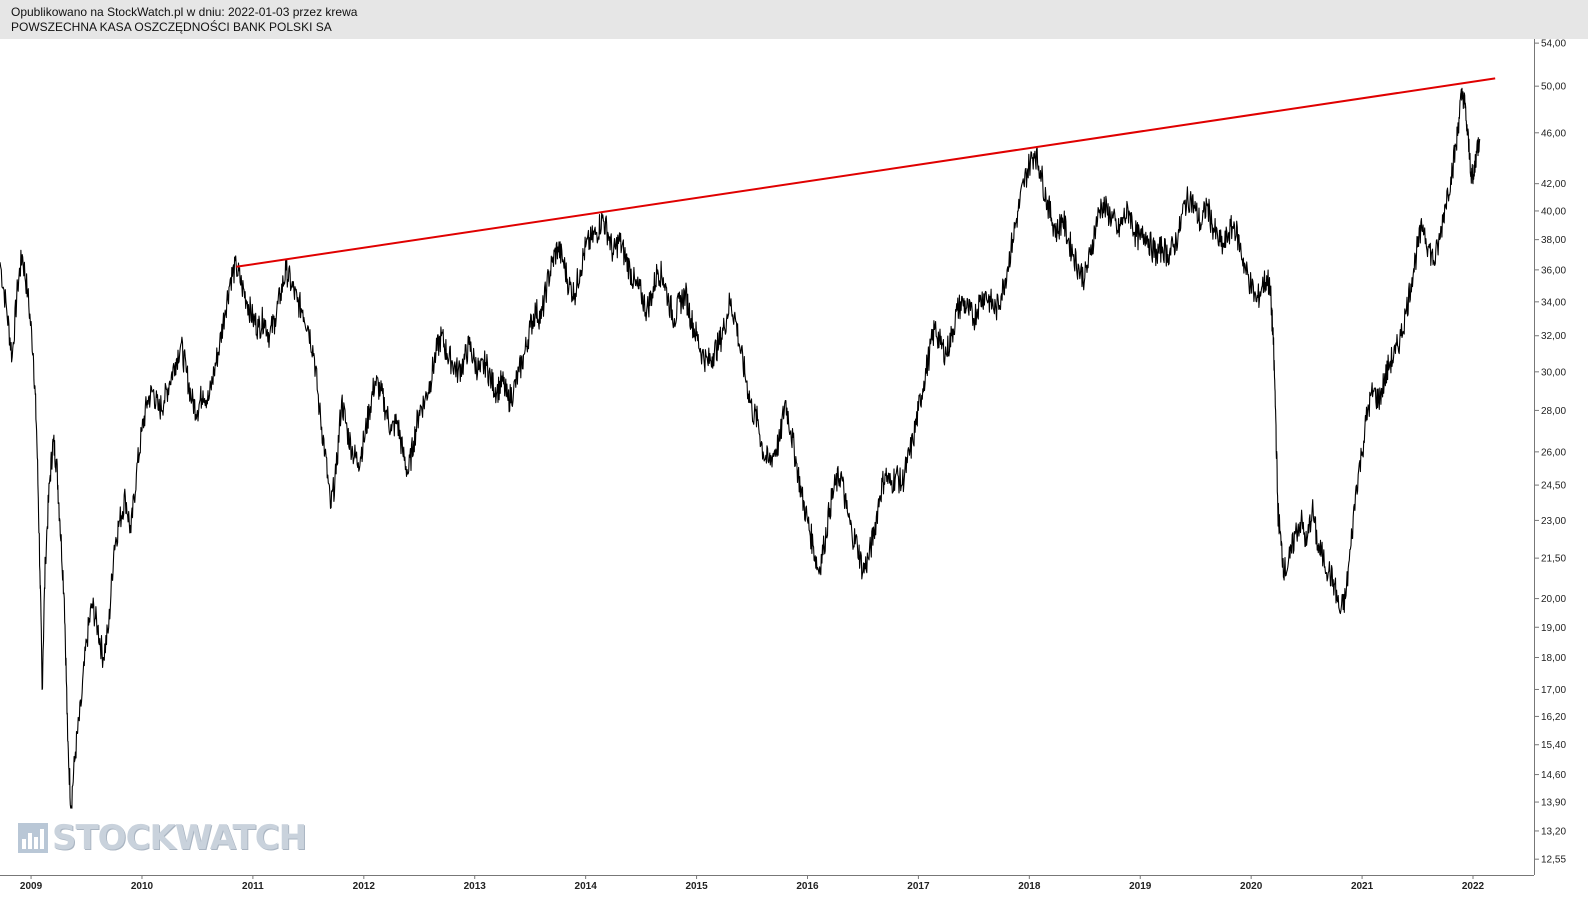 This screenshot has width=1588, height=904. I want to click on y-tick-label: 21,50, so click(1553, 559).